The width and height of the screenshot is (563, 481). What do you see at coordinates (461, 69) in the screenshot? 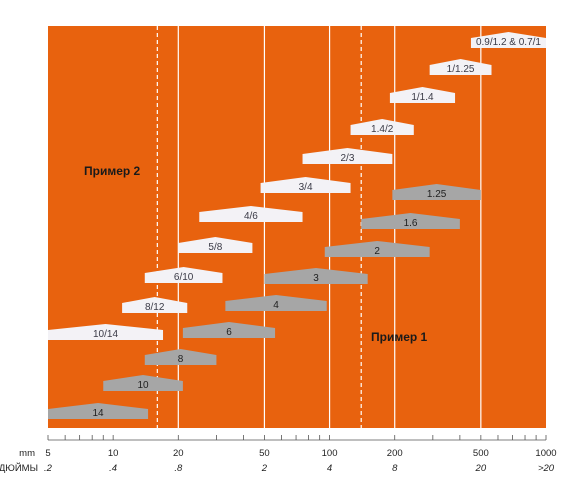
I see `white-bar-label: 1/1.25` at bounding box center [461, 69].